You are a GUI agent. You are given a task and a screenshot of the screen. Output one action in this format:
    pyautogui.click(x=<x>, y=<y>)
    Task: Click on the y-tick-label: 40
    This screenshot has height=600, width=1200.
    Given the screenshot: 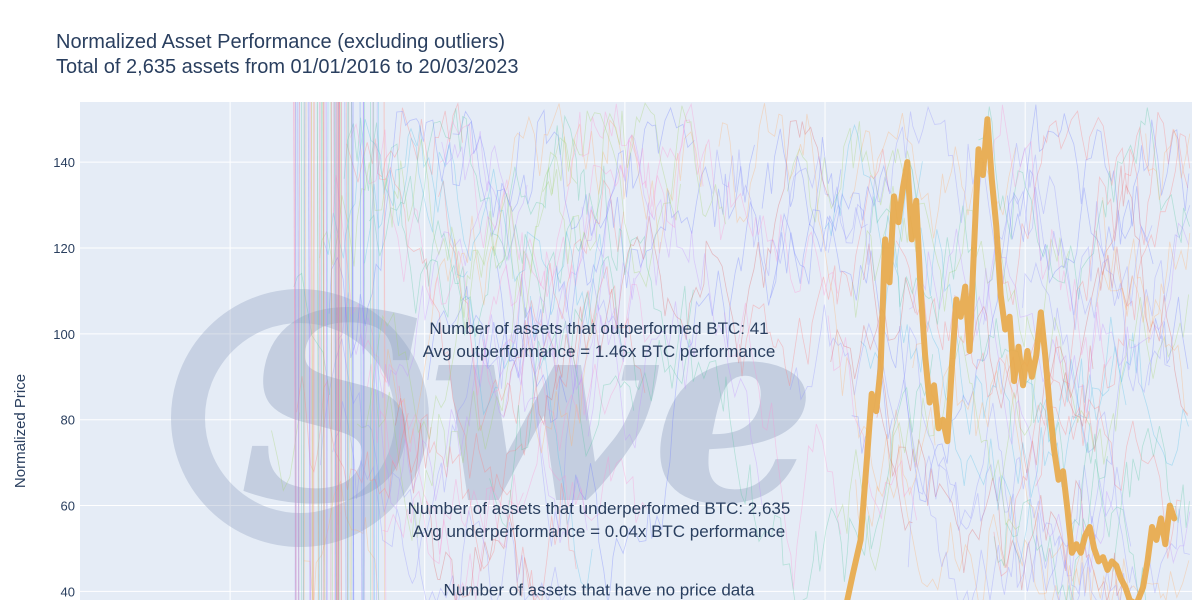 What is the action you would take?
    pyautogui.click(x=68, y=591)
    